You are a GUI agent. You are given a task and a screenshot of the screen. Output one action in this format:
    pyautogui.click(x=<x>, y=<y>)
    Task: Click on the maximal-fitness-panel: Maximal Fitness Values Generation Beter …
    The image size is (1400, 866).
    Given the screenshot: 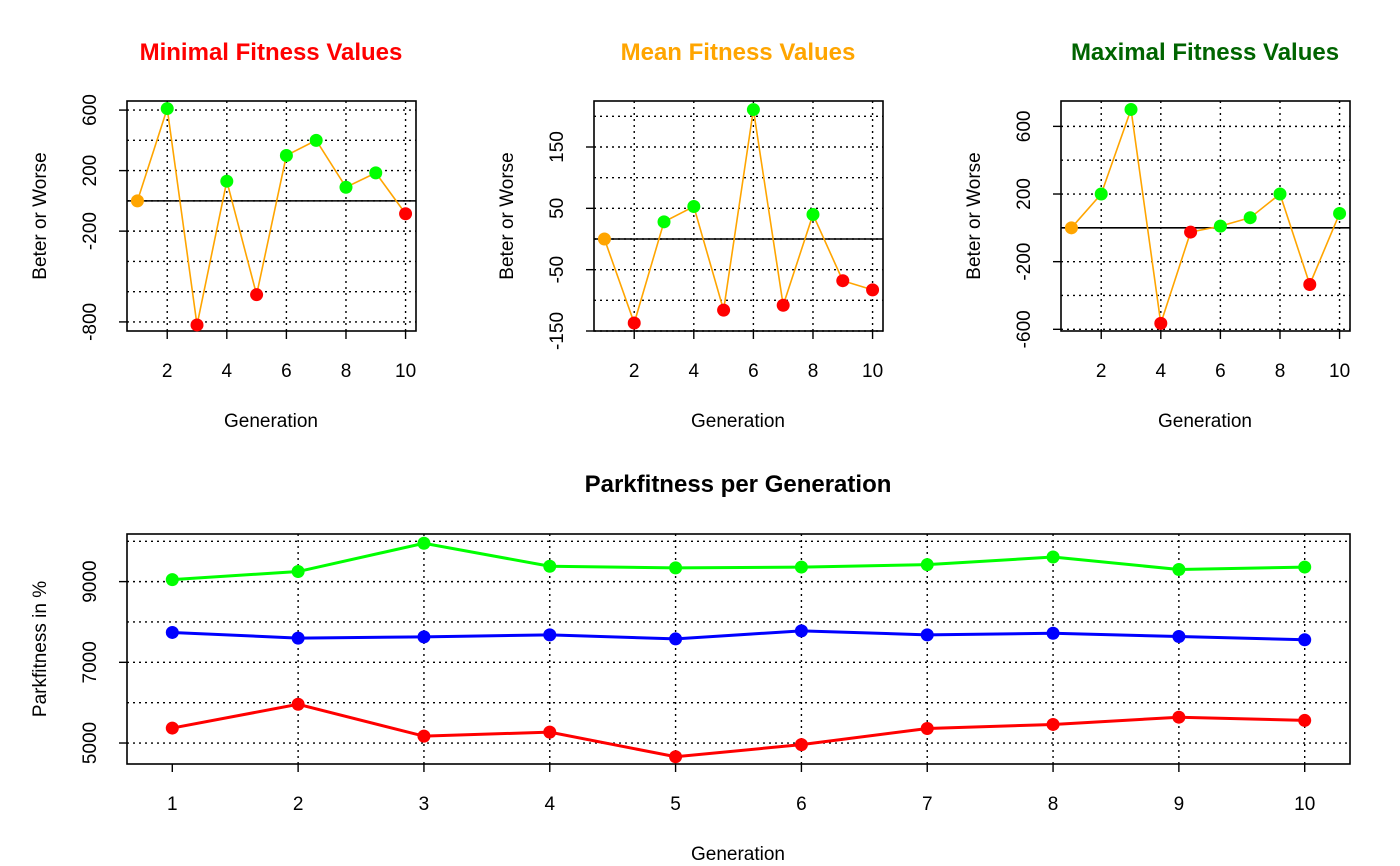 What is the action you would take?
    pyautogui.click(x=1157, y=235)
    